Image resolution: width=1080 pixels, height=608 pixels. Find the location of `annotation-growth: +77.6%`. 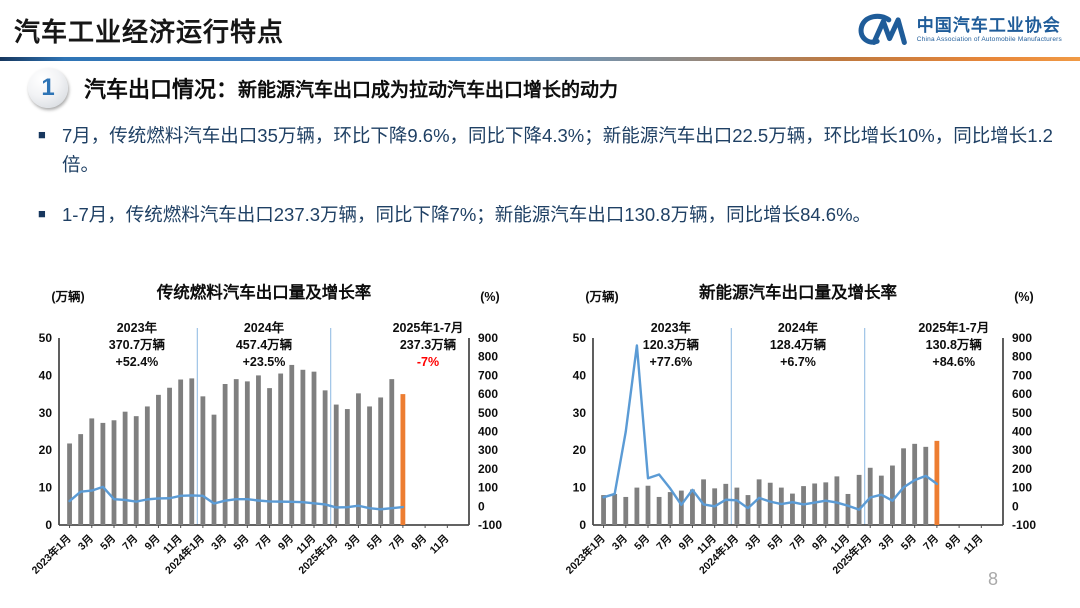

annotation-growth: +77.6% is located at coordinates (671, 362).